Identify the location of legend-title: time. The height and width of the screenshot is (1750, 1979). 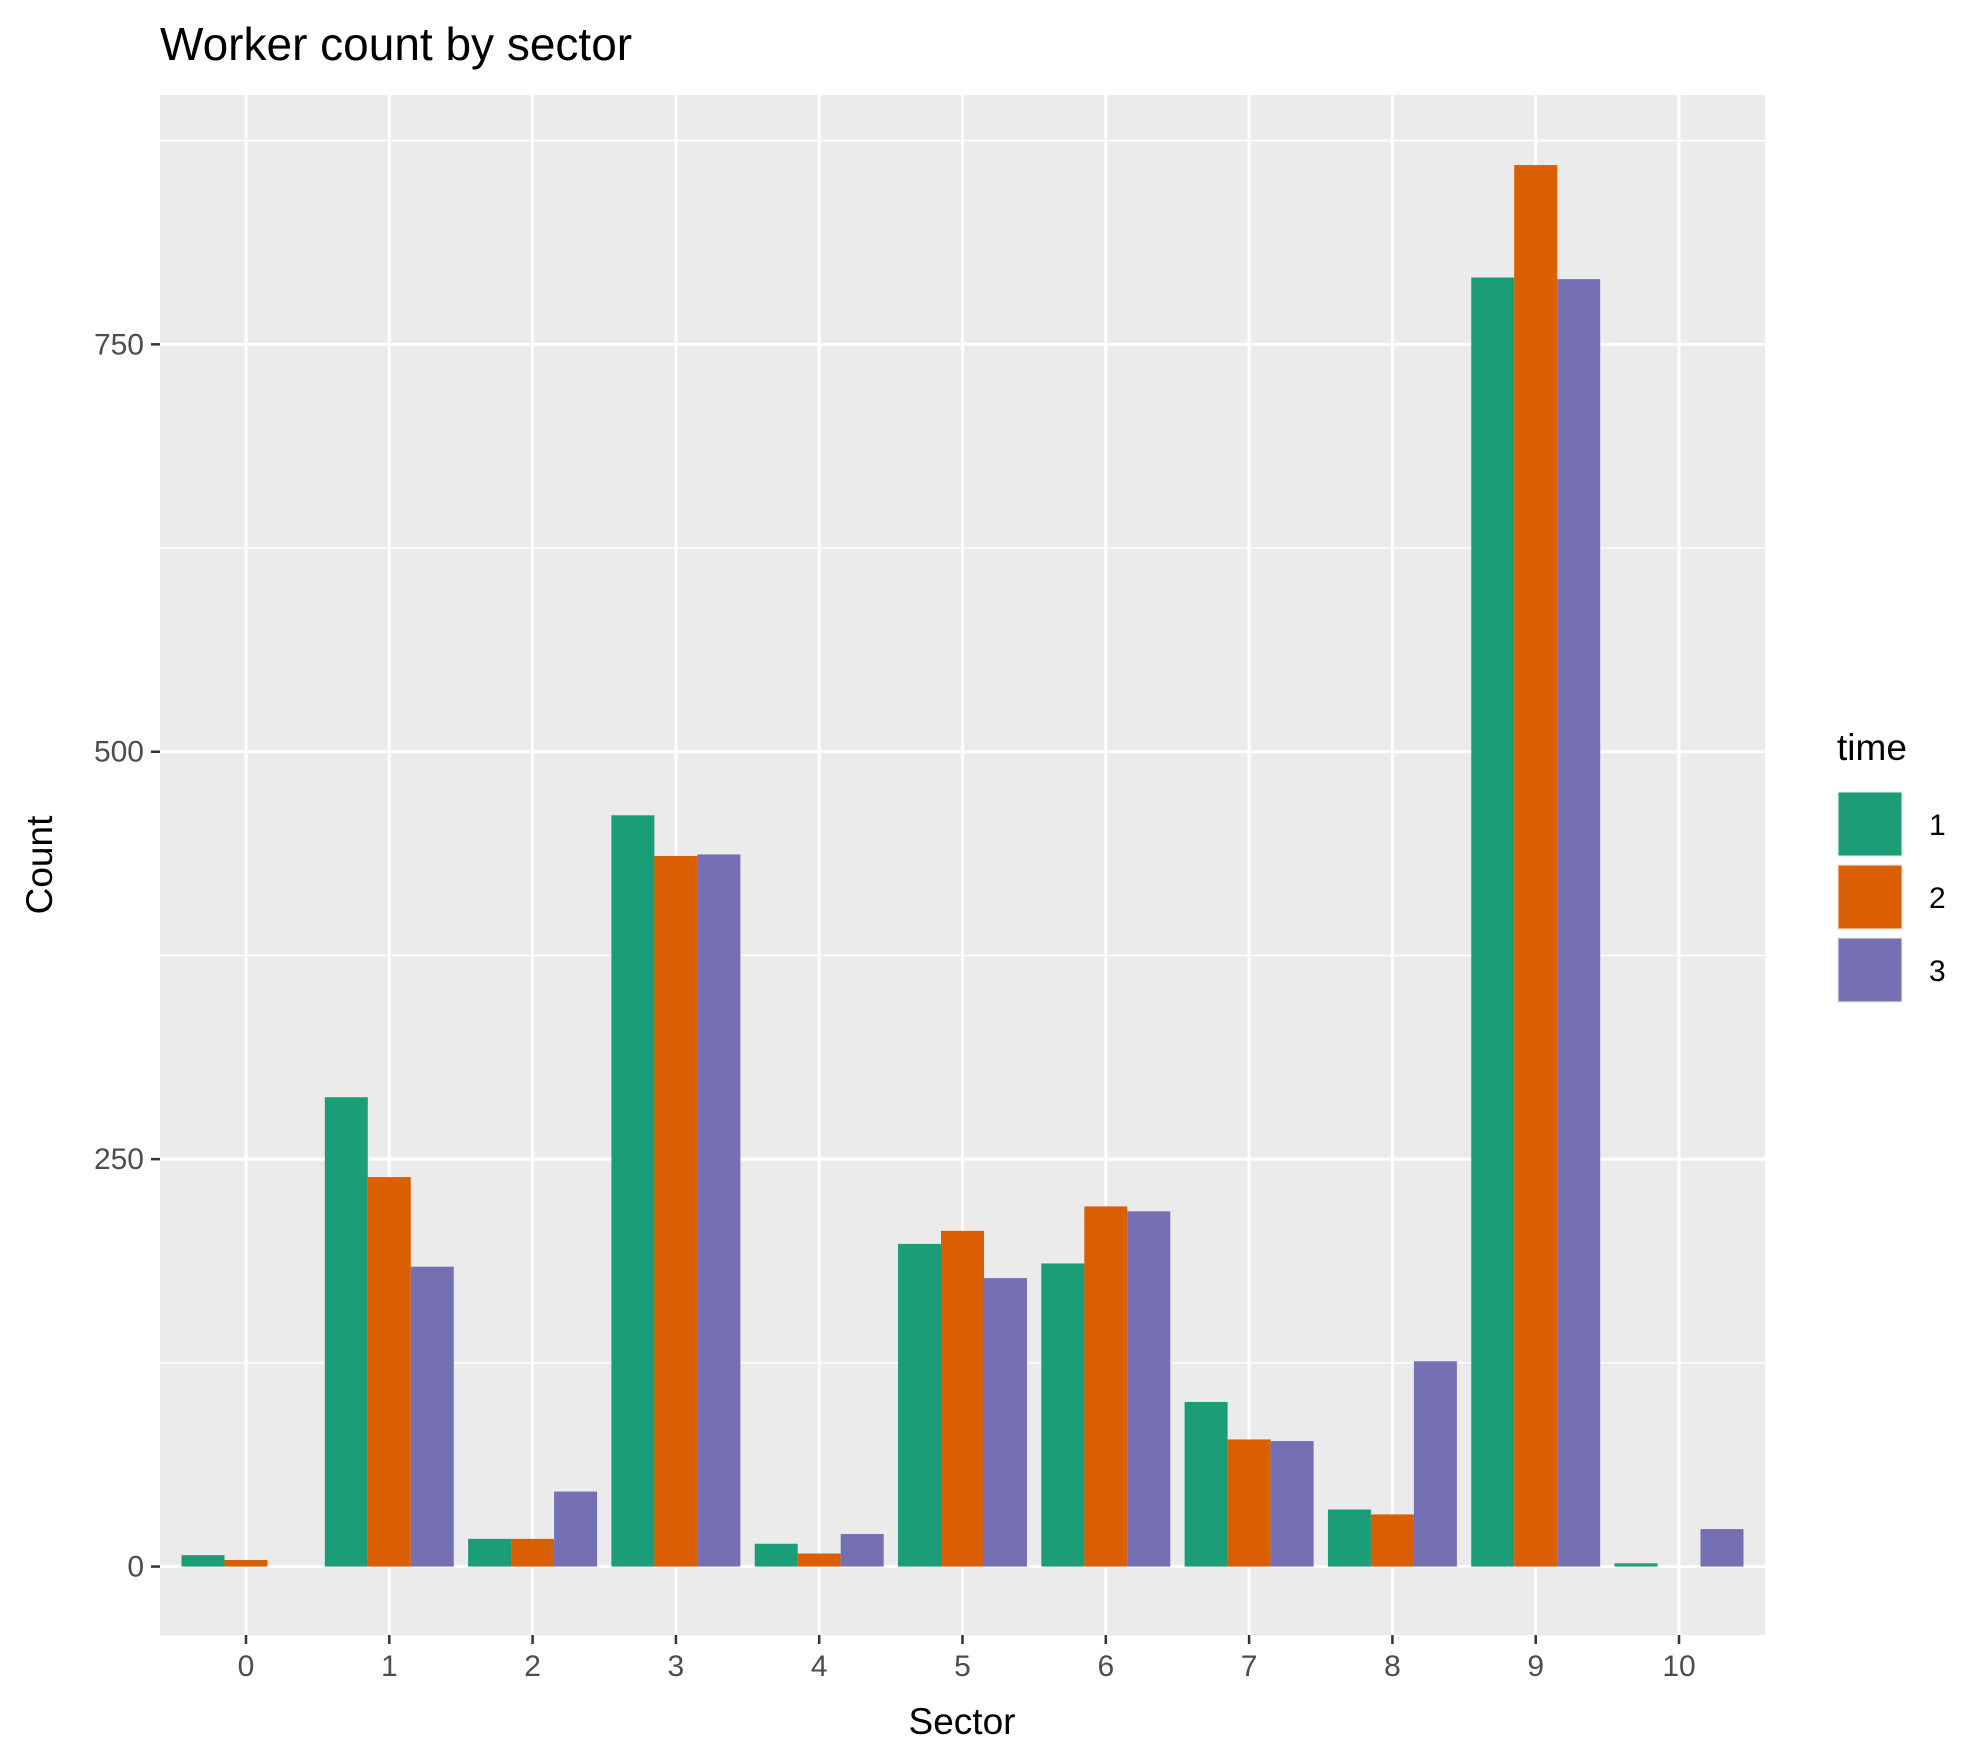
(1872, 747).